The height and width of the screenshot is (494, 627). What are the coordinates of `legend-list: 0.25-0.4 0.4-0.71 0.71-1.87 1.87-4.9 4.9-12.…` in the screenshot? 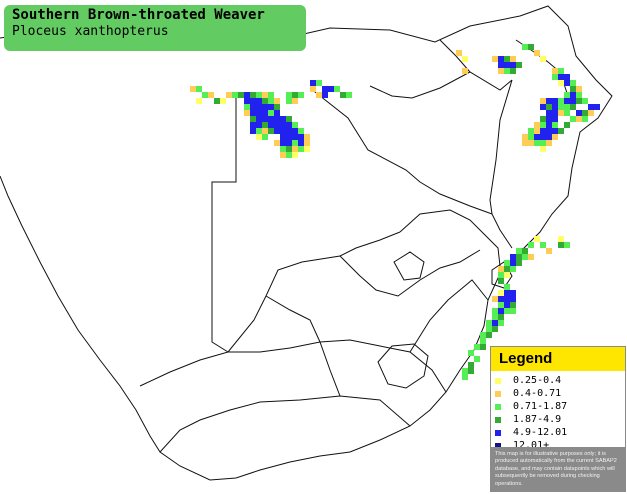 It's located at (531, 413).